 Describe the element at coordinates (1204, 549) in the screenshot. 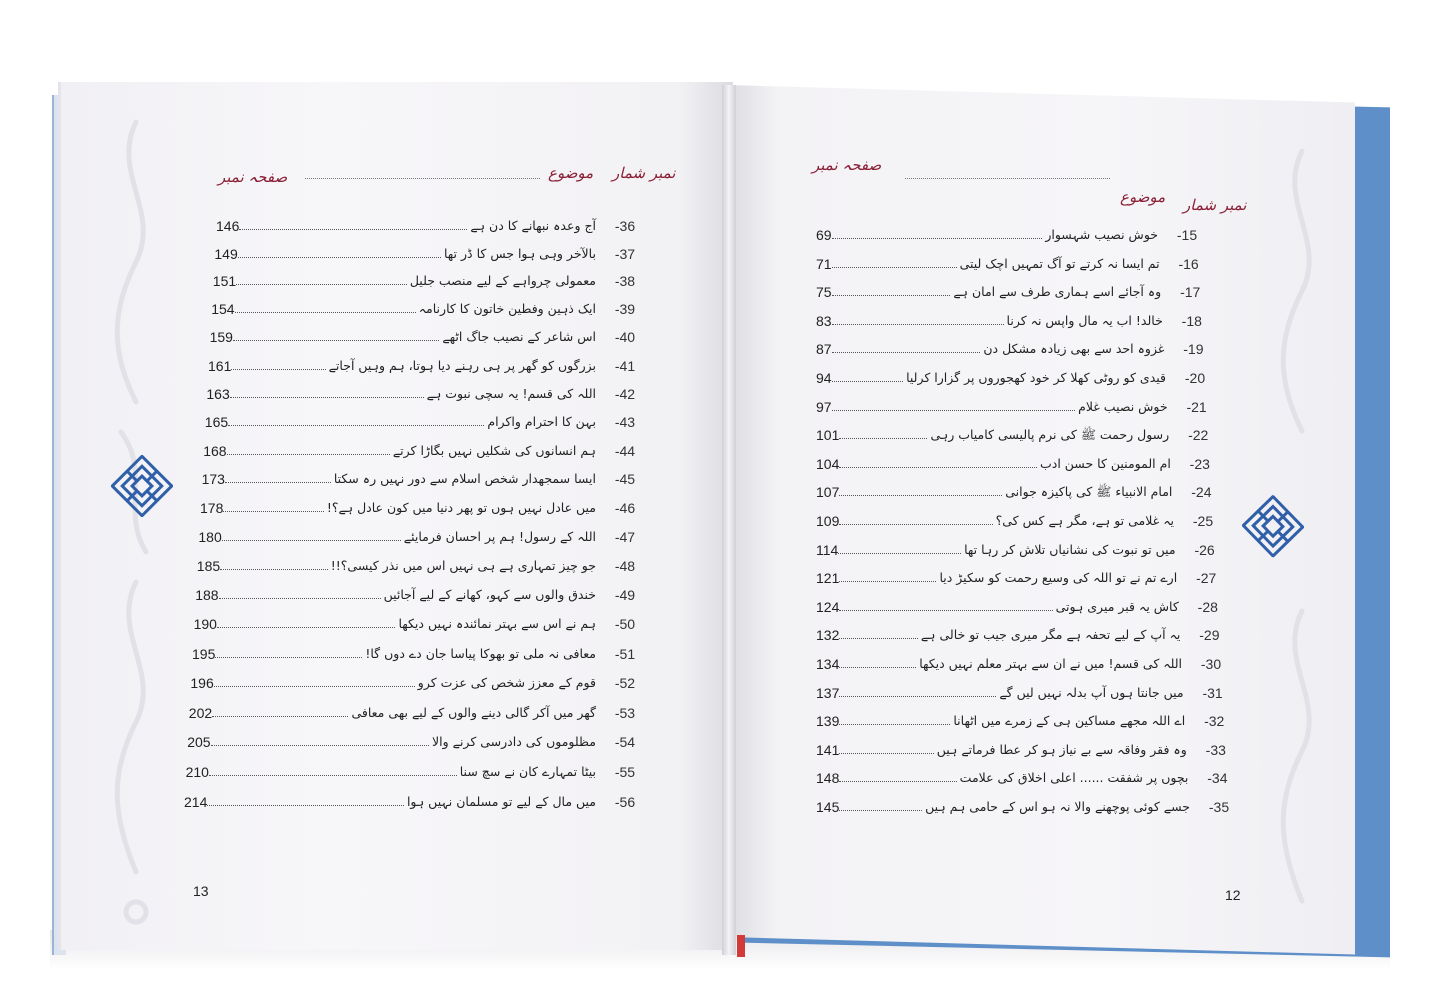

I see `toc-serial-number: -26` at that location.